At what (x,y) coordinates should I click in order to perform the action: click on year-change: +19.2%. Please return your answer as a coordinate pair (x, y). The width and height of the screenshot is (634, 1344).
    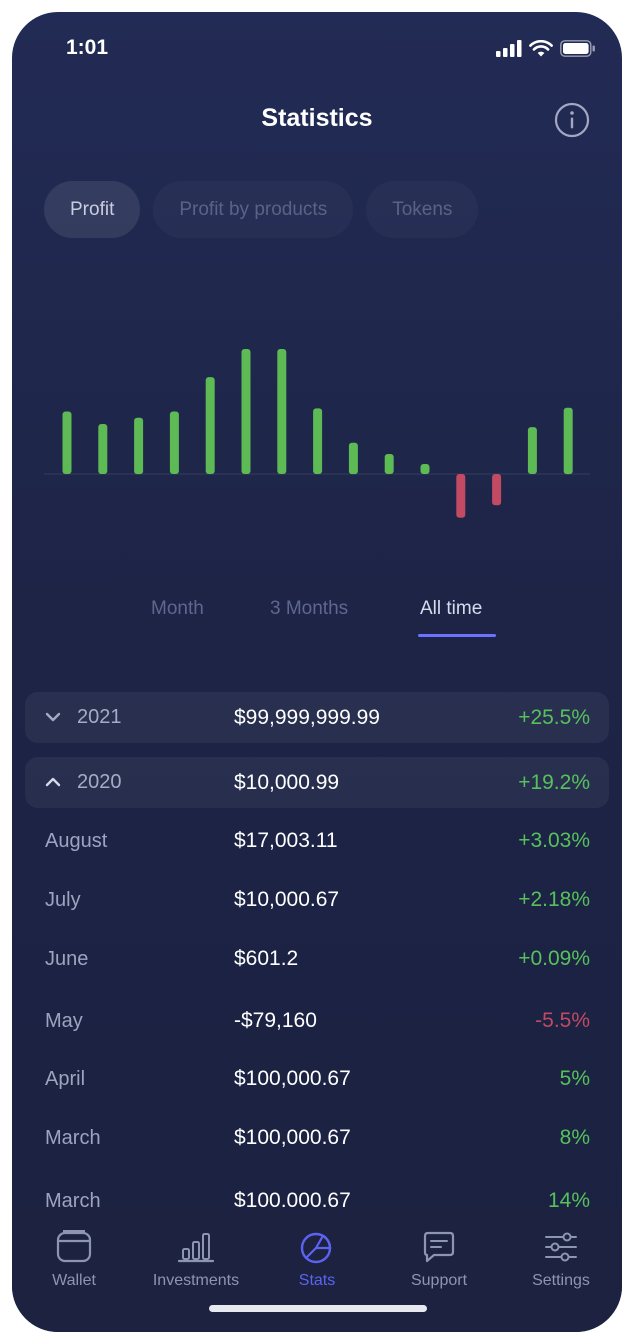
    Looking at the image, I should click on (554, 782).